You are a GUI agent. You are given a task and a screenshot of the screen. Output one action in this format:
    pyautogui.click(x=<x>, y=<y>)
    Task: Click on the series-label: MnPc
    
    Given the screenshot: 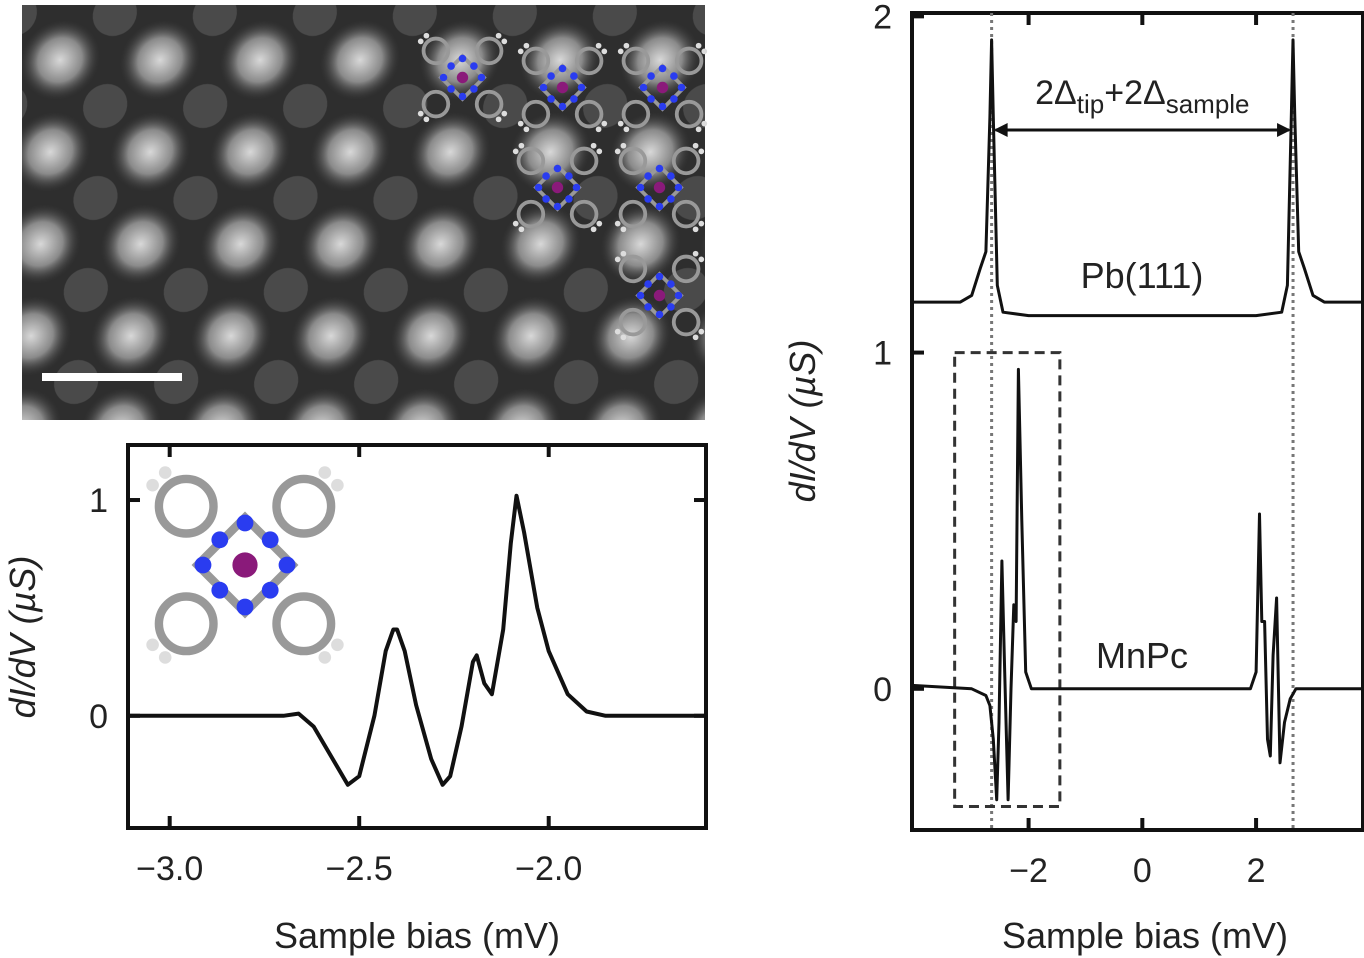 What is the action you would take?
    pyautogui.click(x=1142, y=655)
    